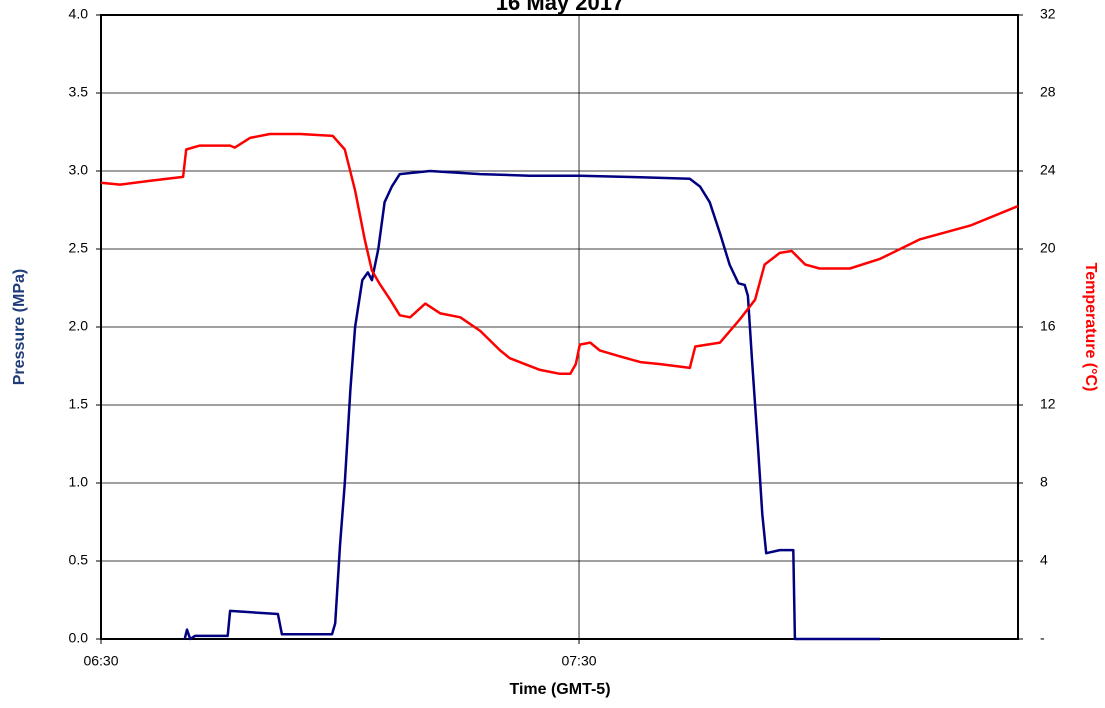  I want to click on chart-title: 16 May 2017, so click(560, 7).